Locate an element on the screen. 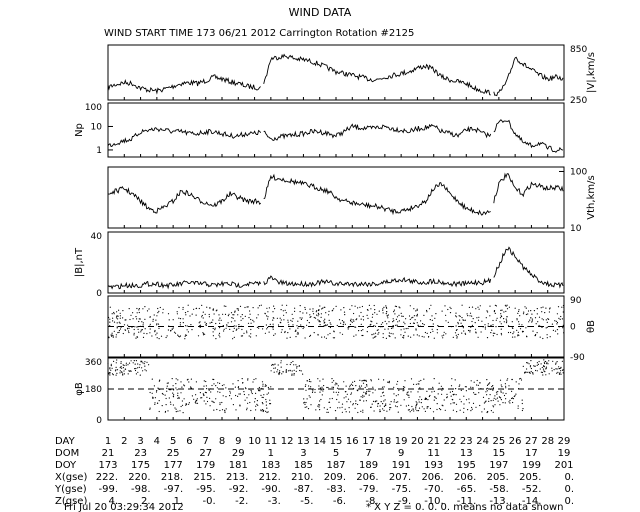  table-cell: 2. is located at coordinates (146, 501).